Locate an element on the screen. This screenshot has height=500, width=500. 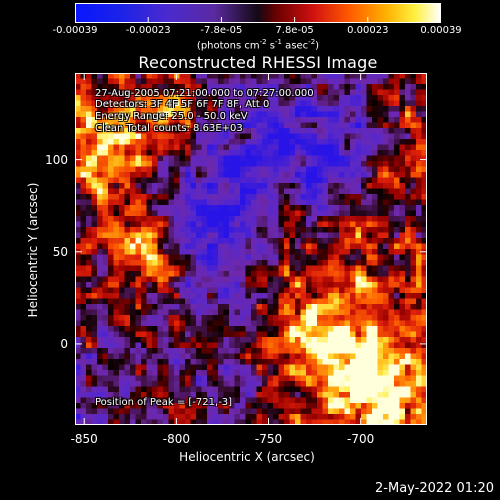
annotation-peak: Position of Peak = [-721,-3] is located at coordinates (164, 402).